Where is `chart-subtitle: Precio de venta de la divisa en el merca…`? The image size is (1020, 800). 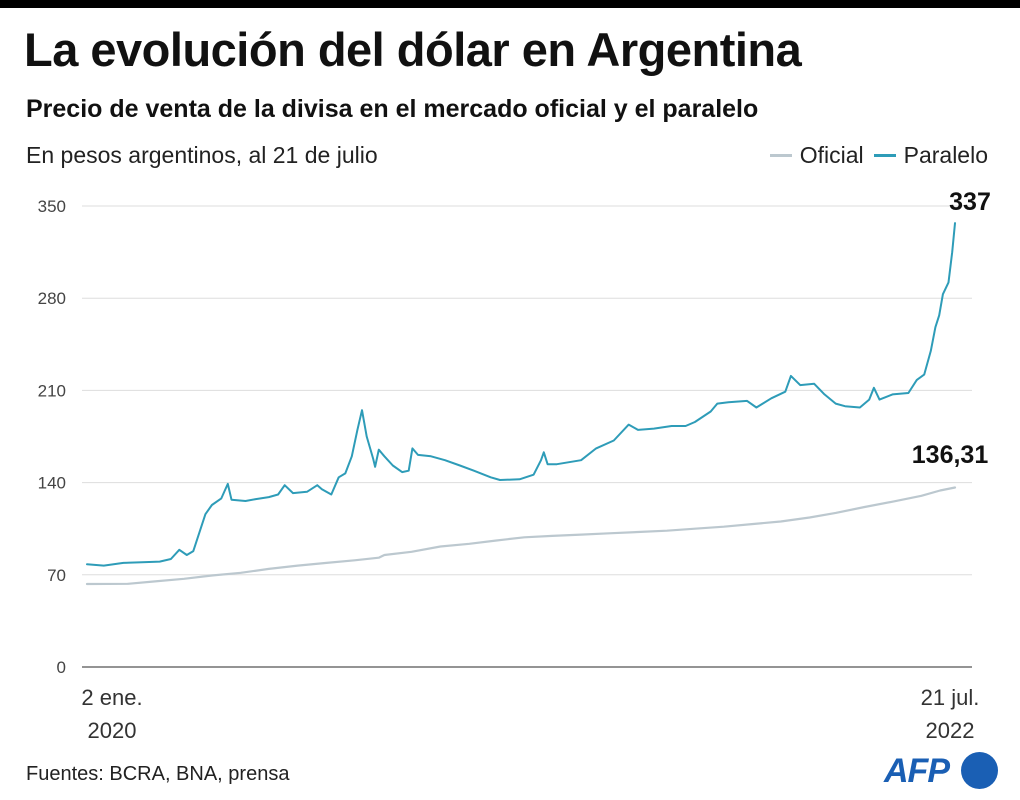
chart-subtitle: Precio de venta de la divisa en el merca… is located at coordinates (392, 109).